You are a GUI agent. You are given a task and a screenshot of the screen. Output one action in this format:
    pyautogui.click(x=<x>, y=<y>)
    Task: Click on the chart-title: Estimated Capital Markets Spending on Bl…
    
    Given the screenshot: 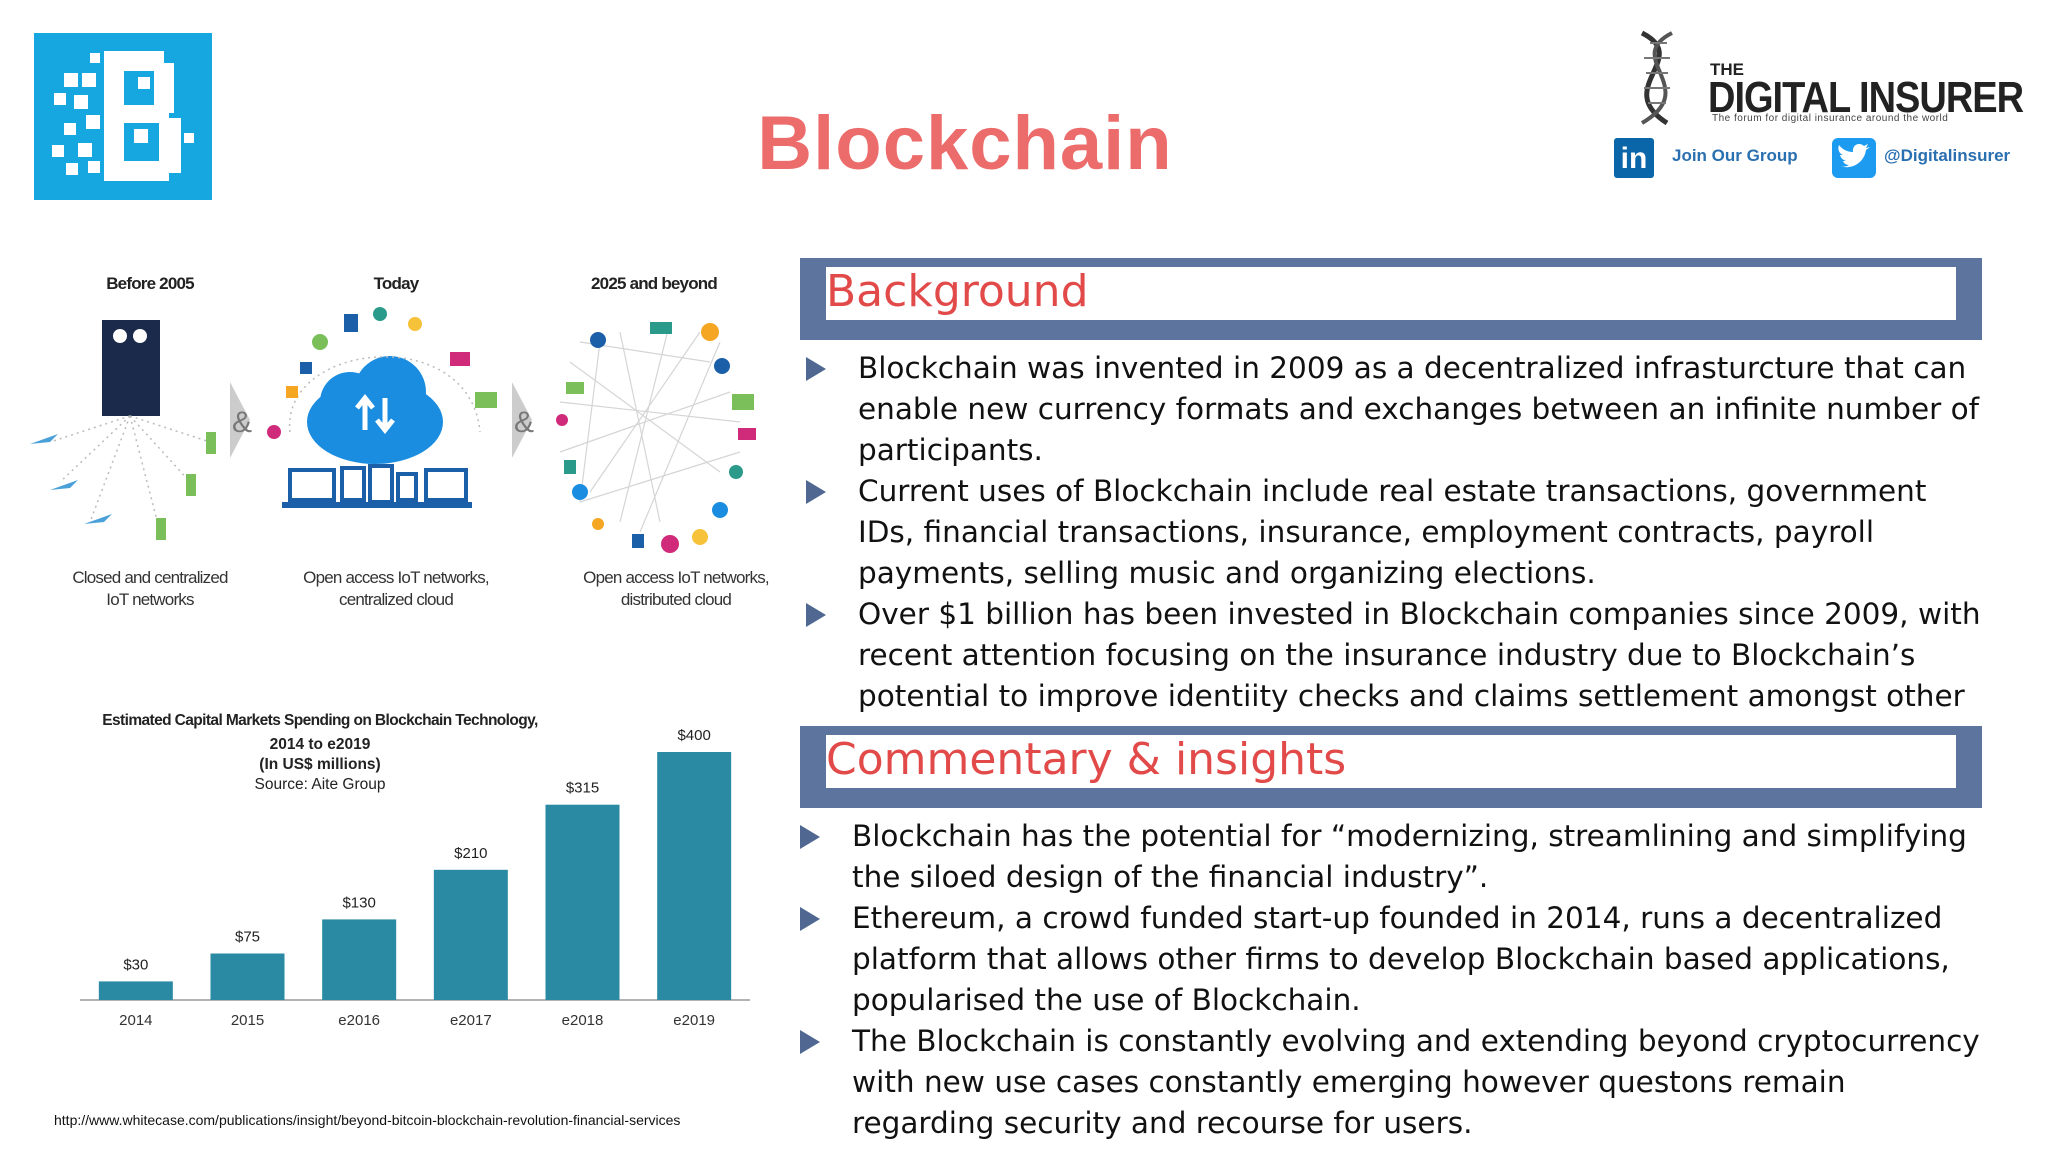 What is the action you would take?
    pyautogui.click(x=320, y=720)
    